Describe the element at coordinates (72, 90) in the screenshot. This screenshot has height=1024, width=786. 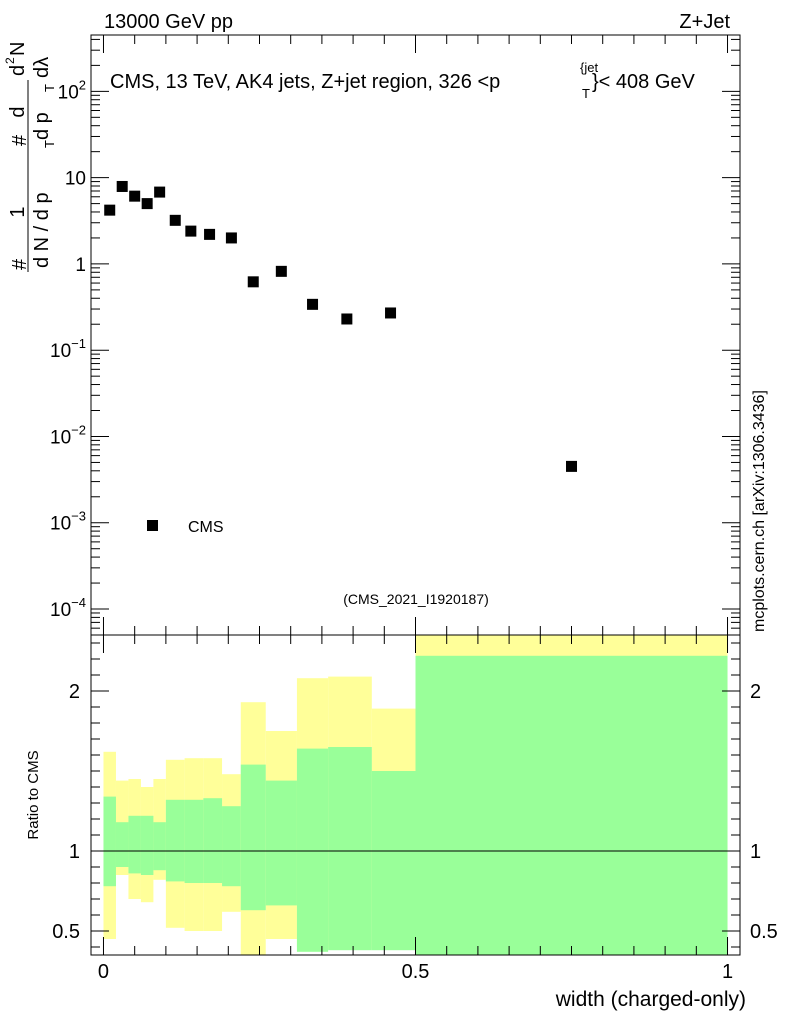
I see `main-y-tick-label: 10²` at that location.